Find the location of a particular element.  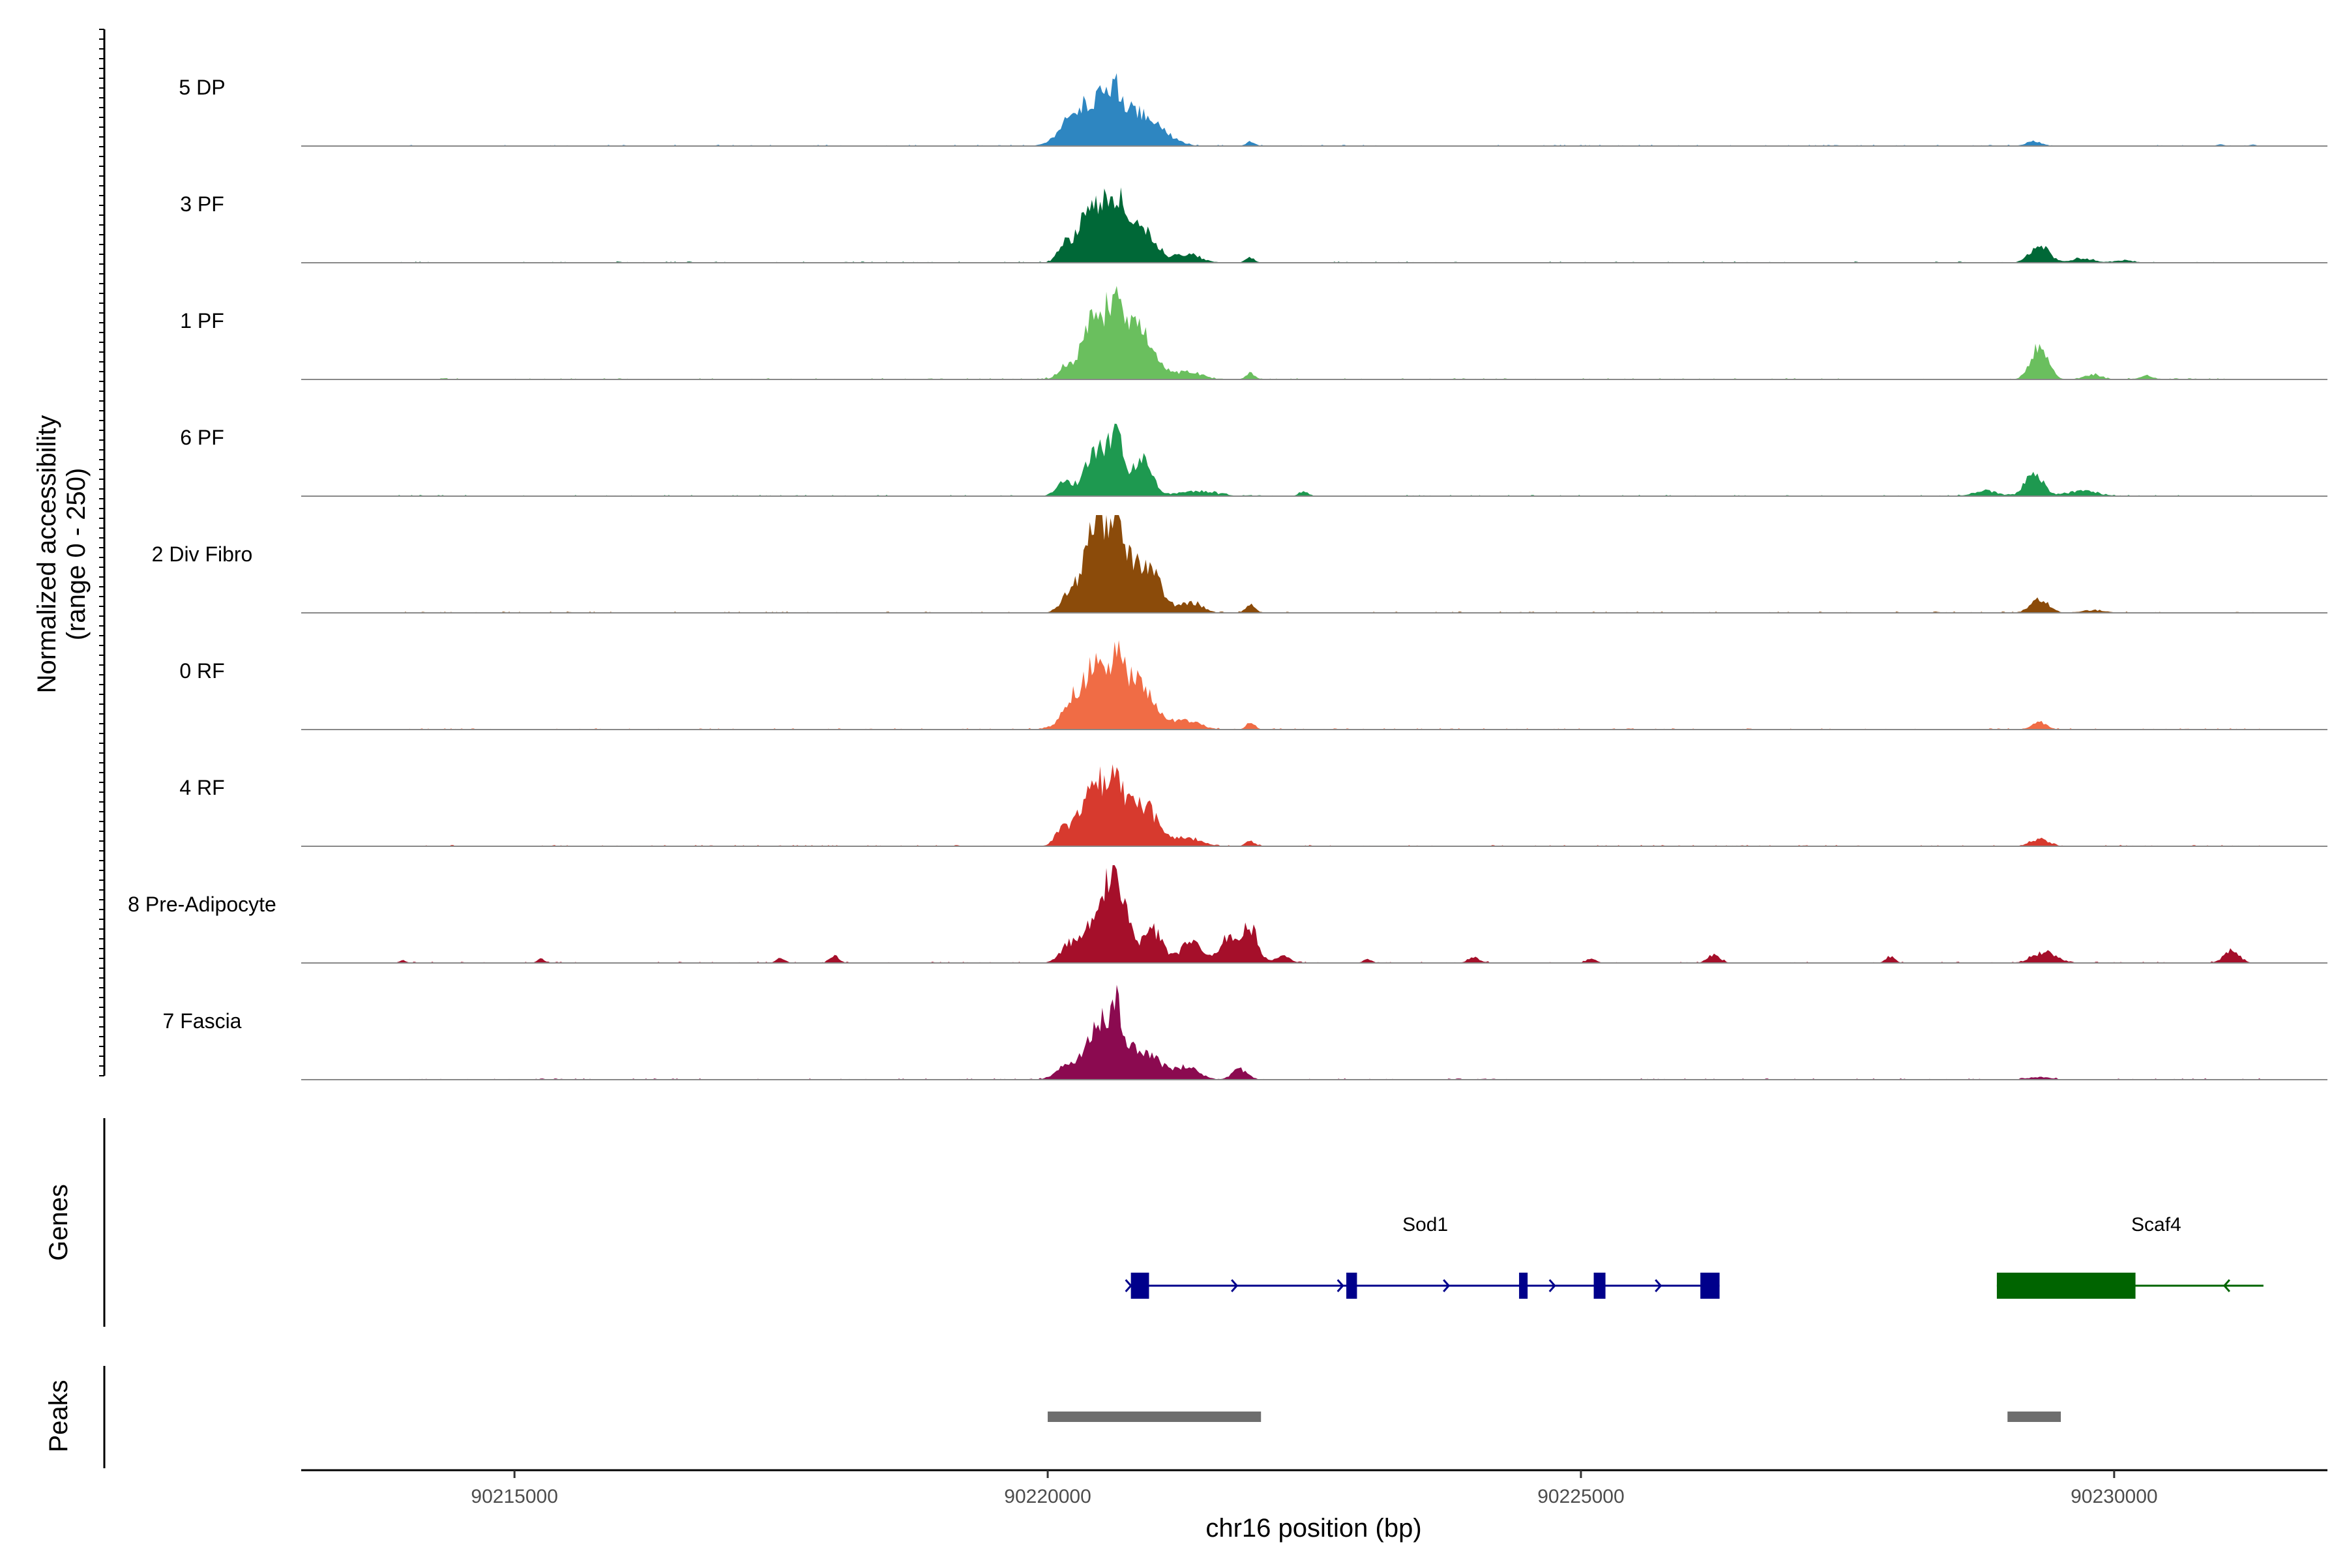

track-label: 8 Pre-Adipocyte is located at coordinates (202, 905).